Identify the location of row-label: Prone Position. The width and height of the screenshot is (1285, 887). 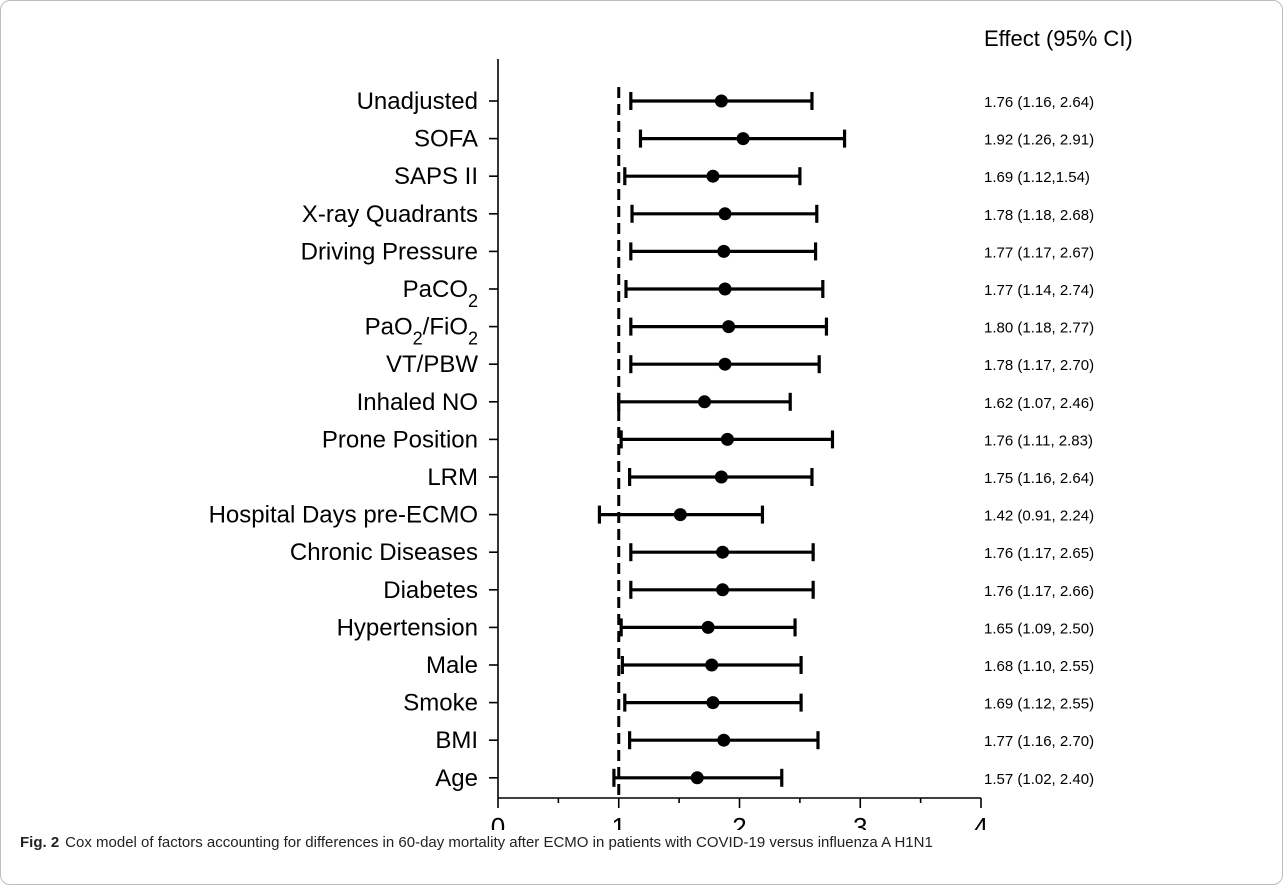
(400, 439).